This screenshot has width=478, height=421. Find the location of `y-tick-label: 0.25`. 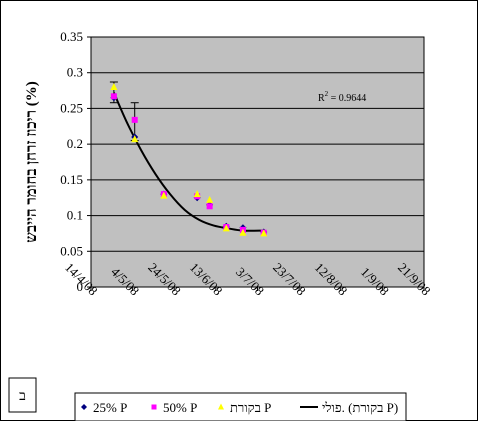

y-tick-label: 0.25 is located at coordinates (71, 107).